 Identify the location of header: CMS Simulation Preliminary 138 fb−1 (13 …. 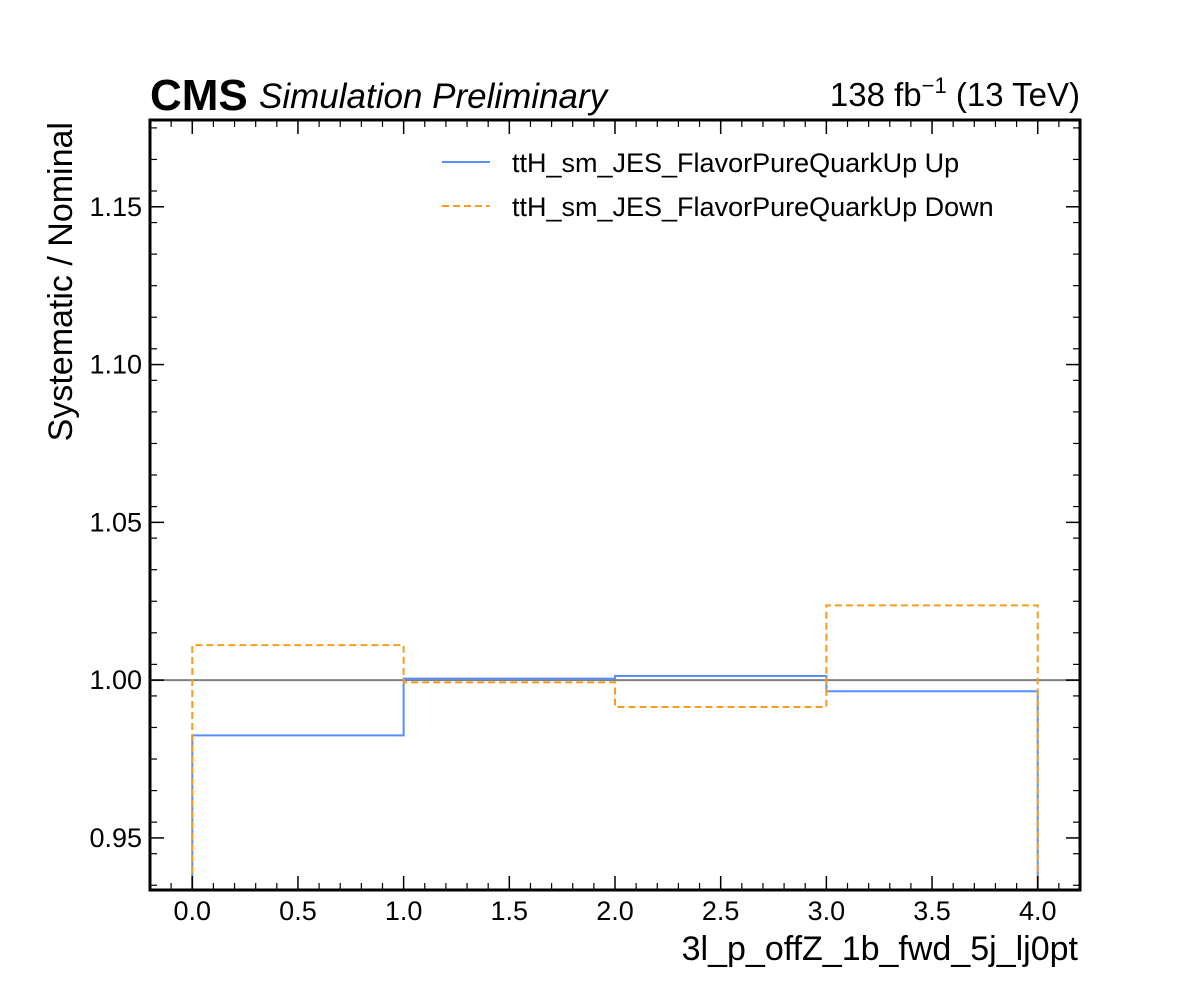
(615, 95).